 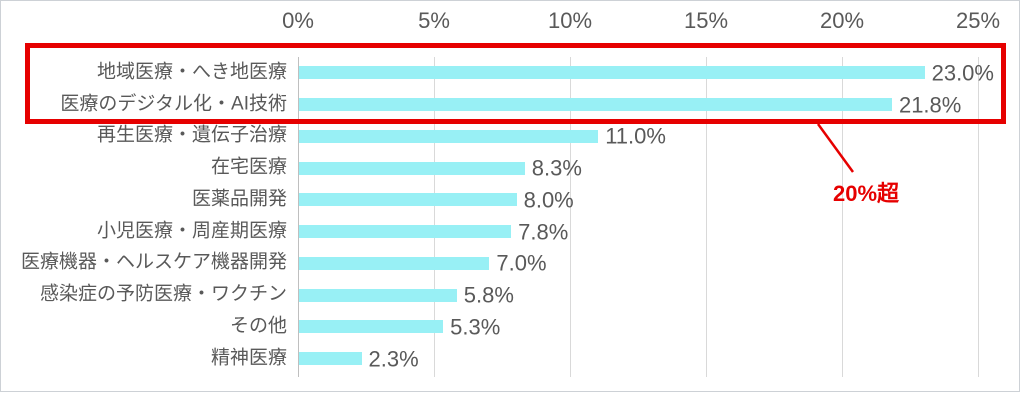 What do you see at coordinates (556, 168) in the screenshot?
I see `value-label: 8.3%` at bounding box center [556, 168].